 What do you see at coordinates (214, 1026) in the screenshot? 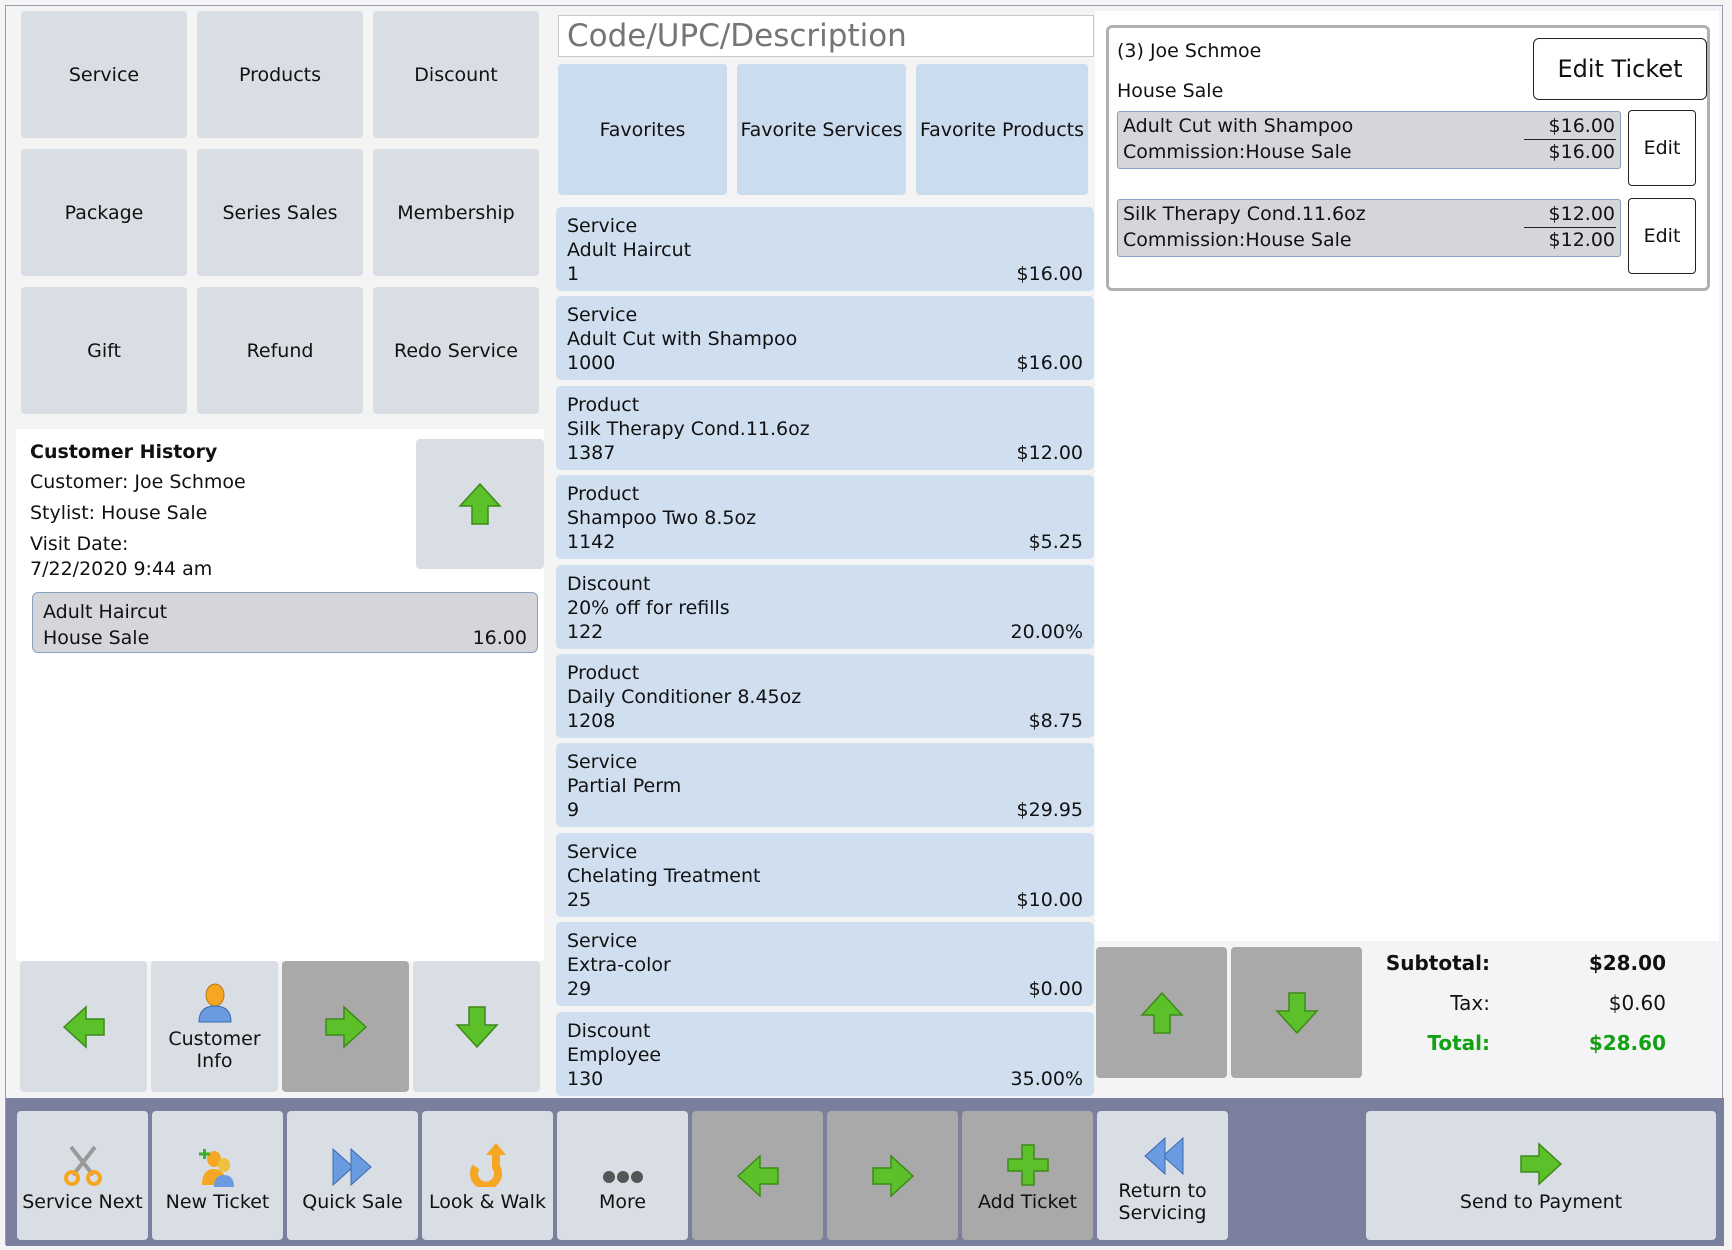
I see `customer-info-button: Customer Info` at bounding box center [214, 1026].